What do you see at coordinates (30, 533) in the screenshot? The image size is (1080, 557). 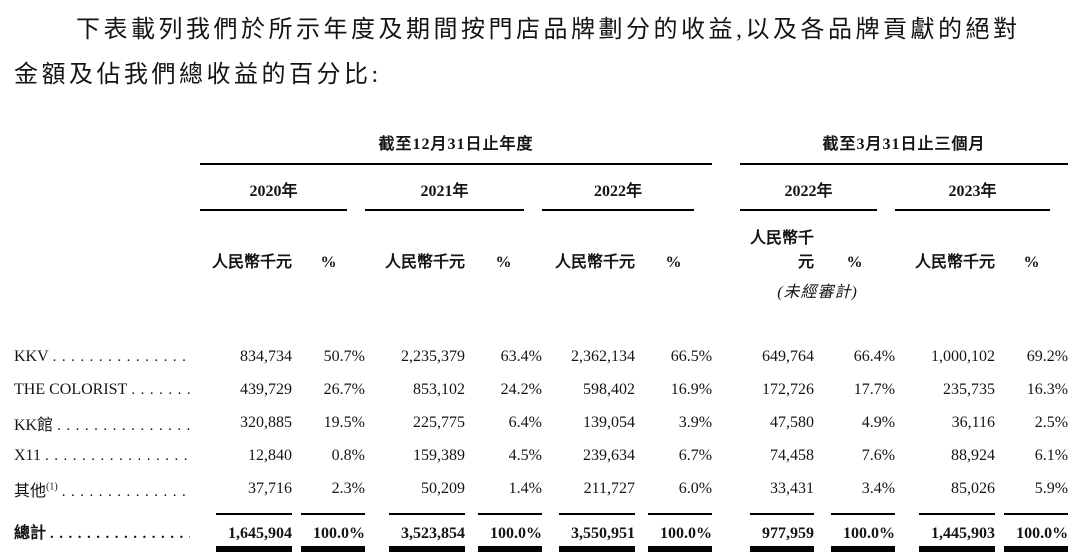 I see `total-label: 總計` at bounding box center [30, 533].